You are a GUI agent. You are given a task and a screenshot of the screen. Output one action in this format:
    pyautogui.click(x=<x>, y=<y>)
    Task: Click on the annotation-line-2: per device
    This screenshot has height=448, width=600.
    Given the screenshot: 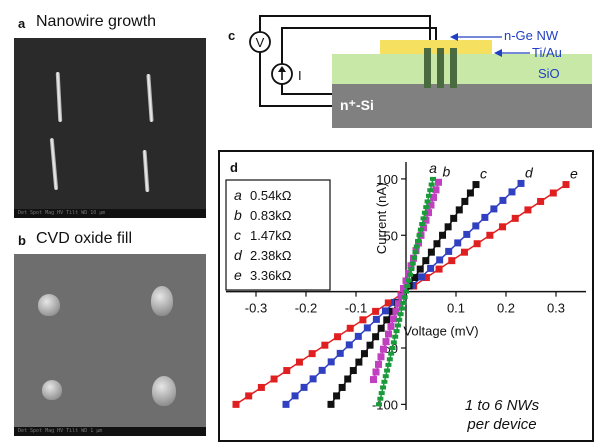 What is the action you would take?
    pyautogui.click(x=501, y=424)
    